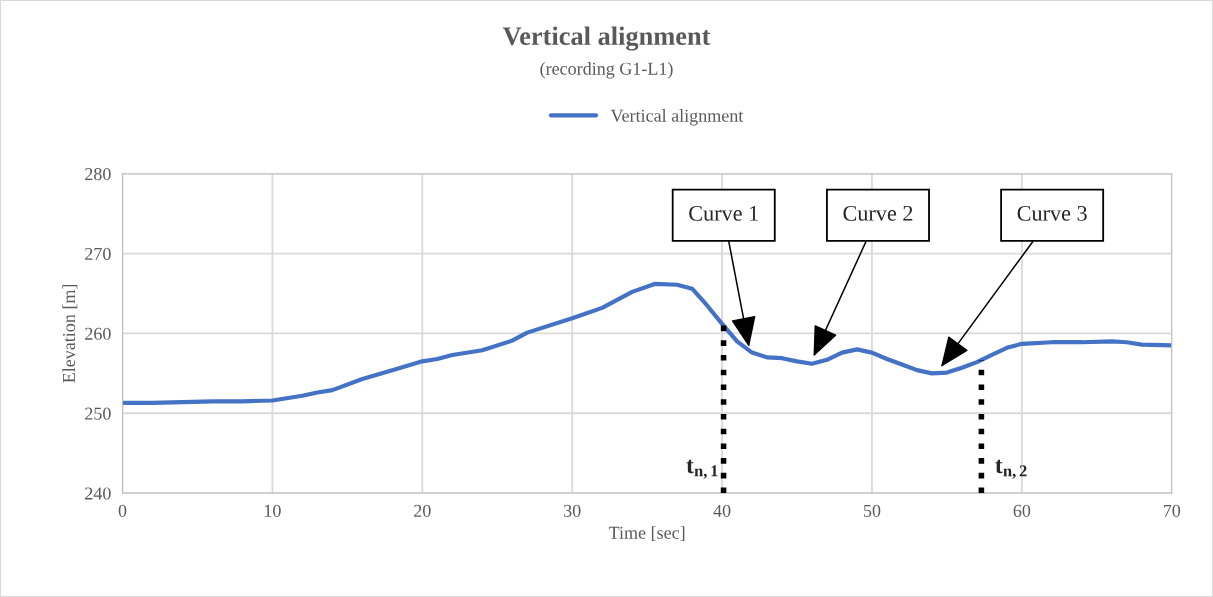  Describe the element at coordinates (122, 510) in the screenshot. I see `x-tick-label: 0` at that location.